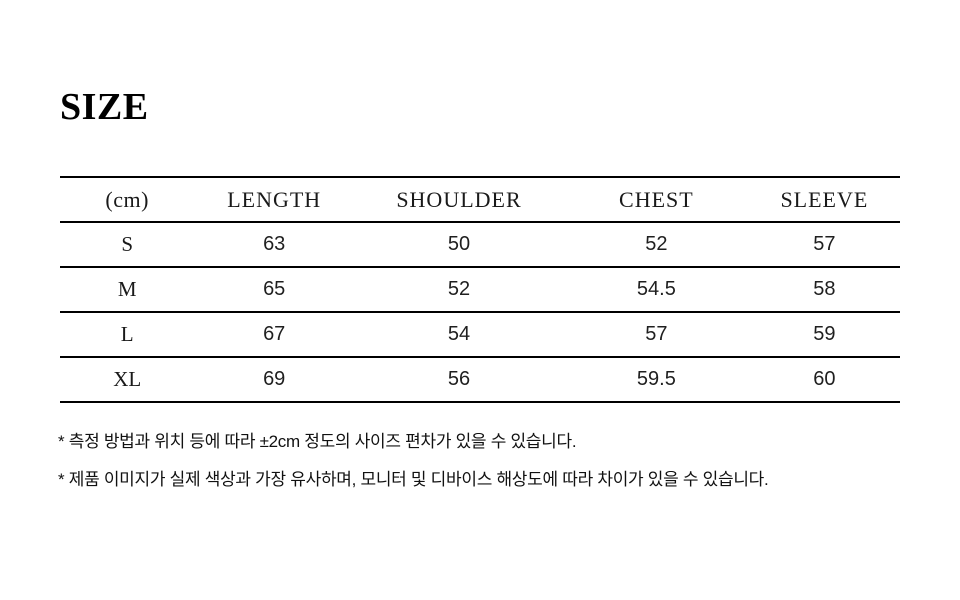 The width and height of the screenshot is (960, 600). What do you see at coordinates (656, 289) in the screenshot?
I see `measurement-value: 54.5` at bounding box center [656, 289].